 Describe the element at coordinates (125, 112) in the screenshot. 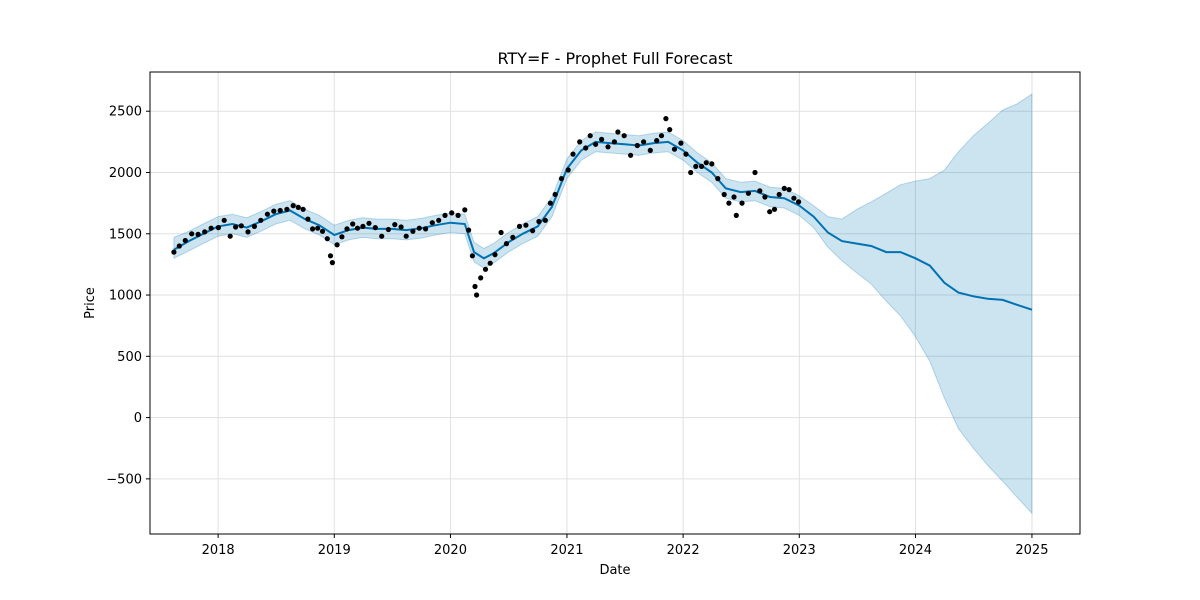

I see `y-tick-label: 2500` at that location.